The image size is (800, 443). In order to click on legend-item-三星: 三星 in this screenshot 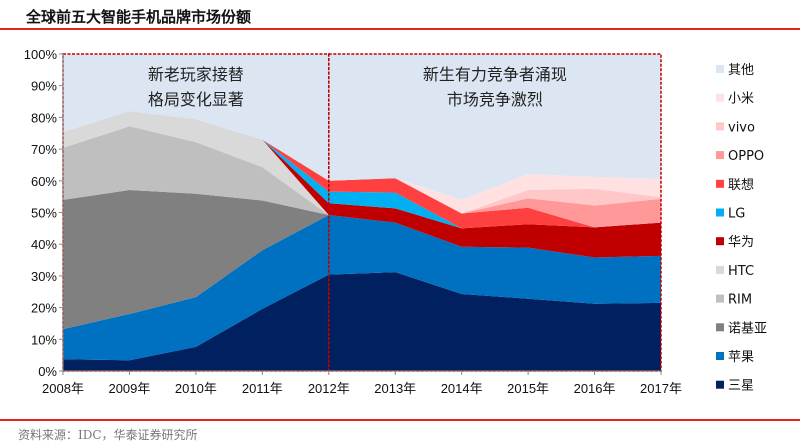, I will do `click(735, 386)`.